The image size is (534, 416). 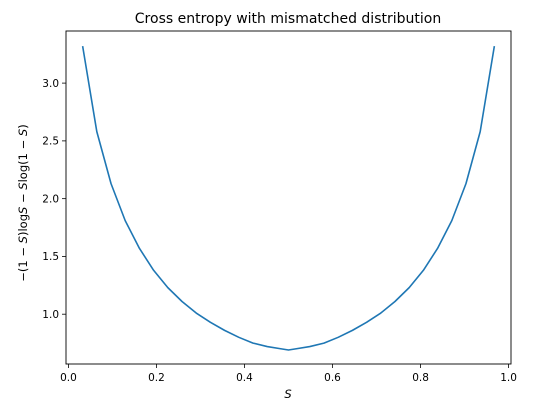 What do you see at coordinates (156, 378) in the screenshot?
I see `x-tick-label: 0.2` at bounding box center [156, 378].